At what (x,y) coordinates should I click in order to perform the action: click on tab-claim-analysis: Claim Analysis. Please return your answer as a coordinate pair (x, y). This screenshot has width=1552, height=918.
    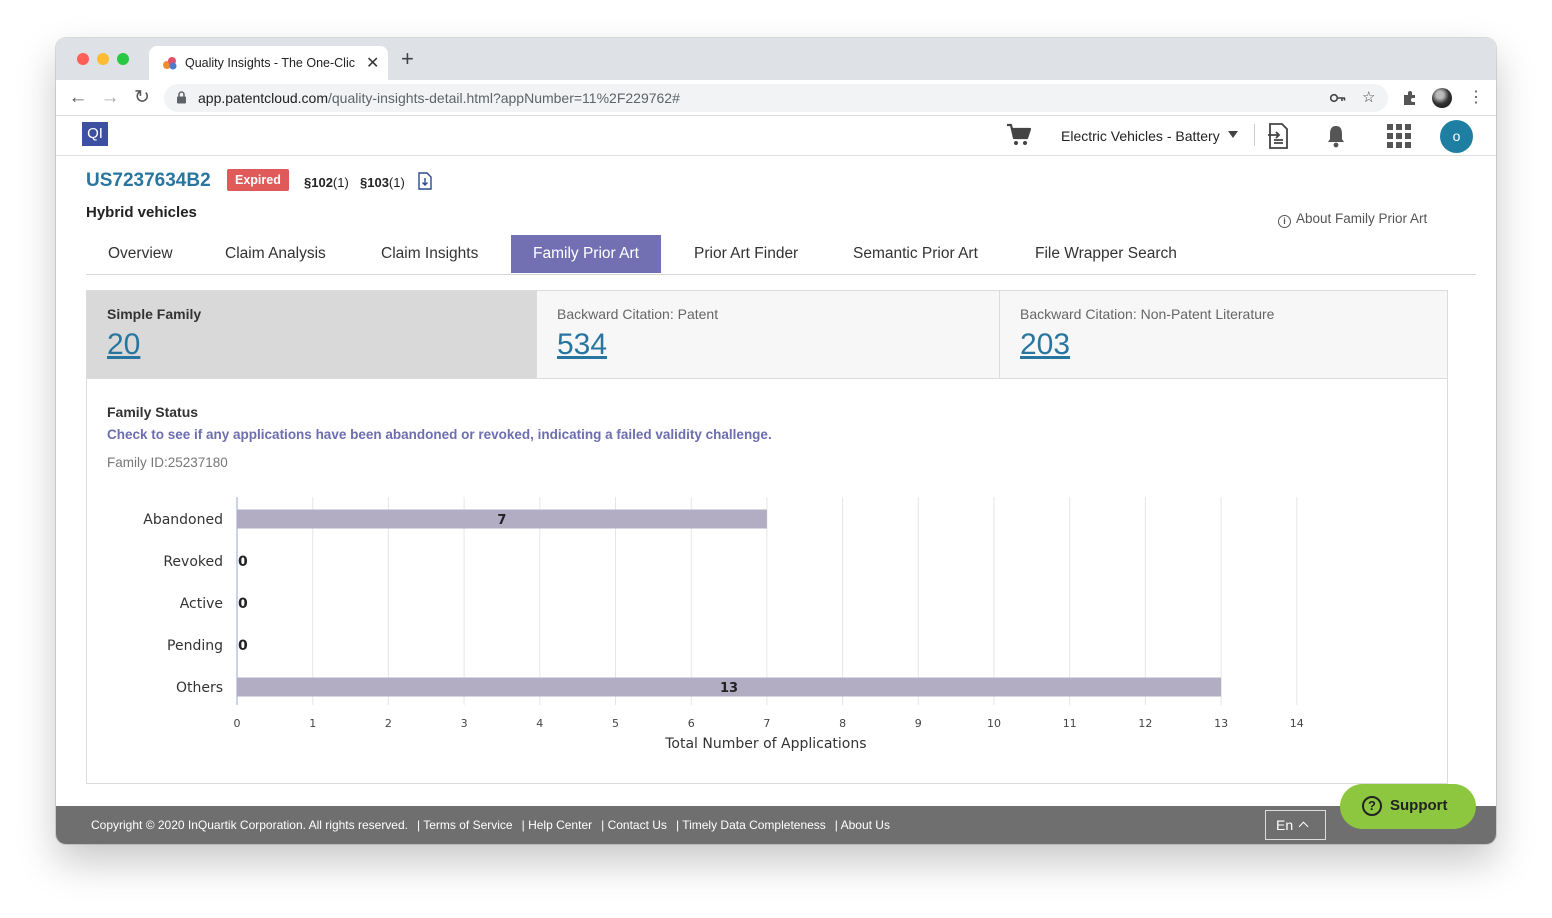
    Looking at the image, I should click on (275, 253).